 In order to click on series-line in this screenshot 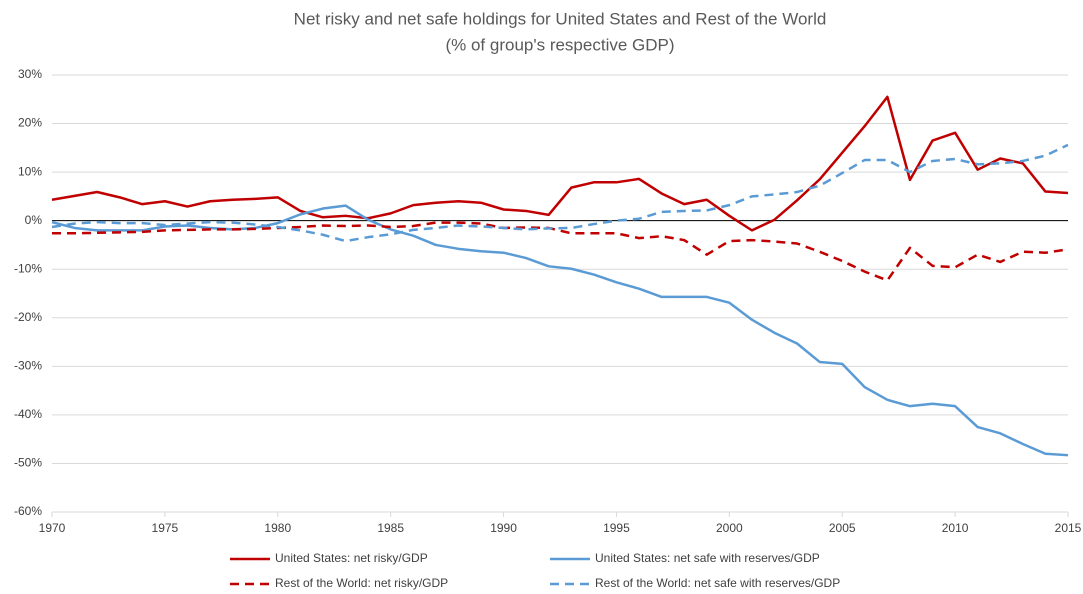, I will do `click(560, 251)`.